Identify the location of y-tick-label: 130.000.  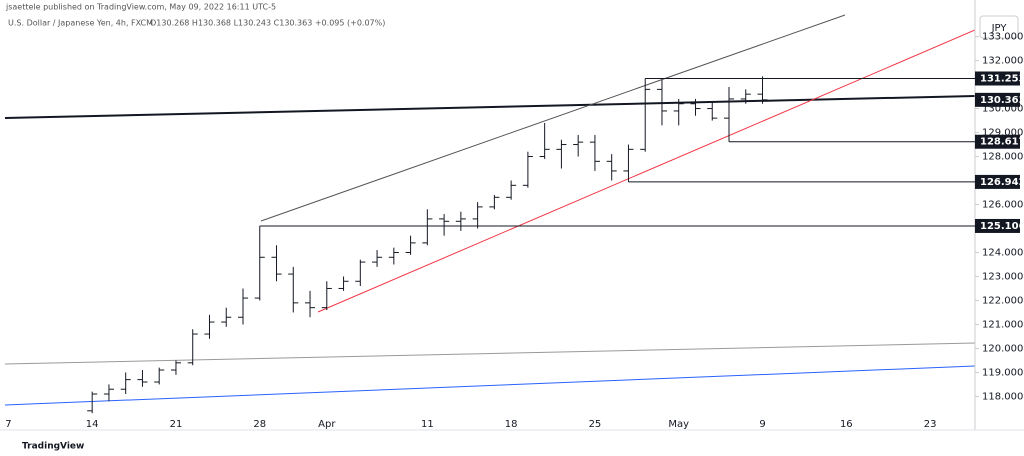
(1002, 109).